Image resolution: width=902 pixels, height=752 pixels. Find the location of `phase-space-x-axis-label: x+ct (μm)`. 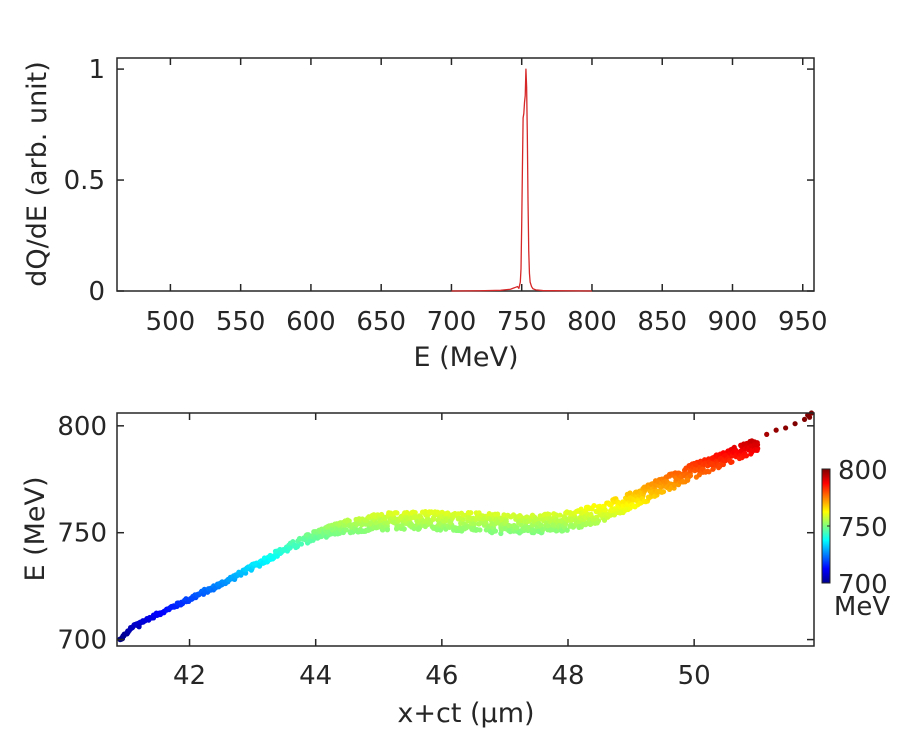

phase-space-x-axis-label: x+ct (μm) is located at coordinates (465, 713).